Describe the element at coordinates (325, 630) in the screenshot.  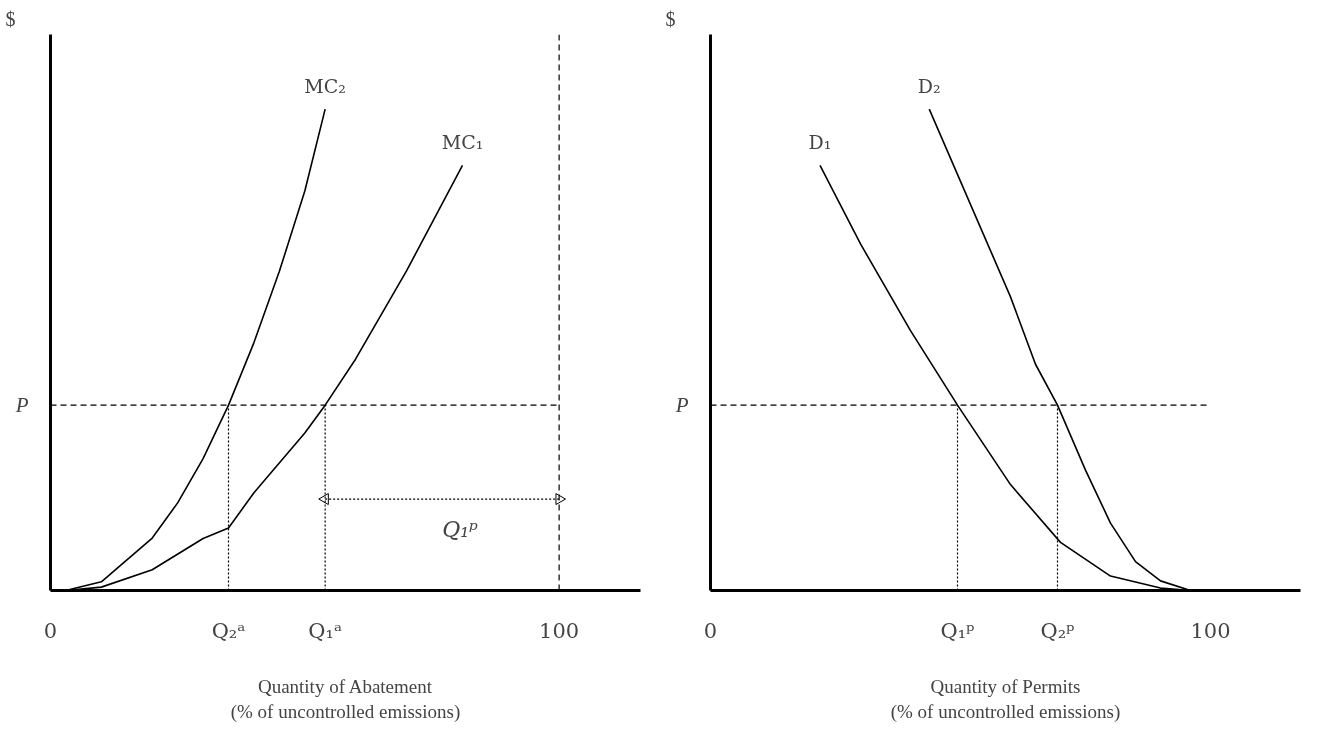
I see `x-tick-label: Q₁ᵃ` at that location.